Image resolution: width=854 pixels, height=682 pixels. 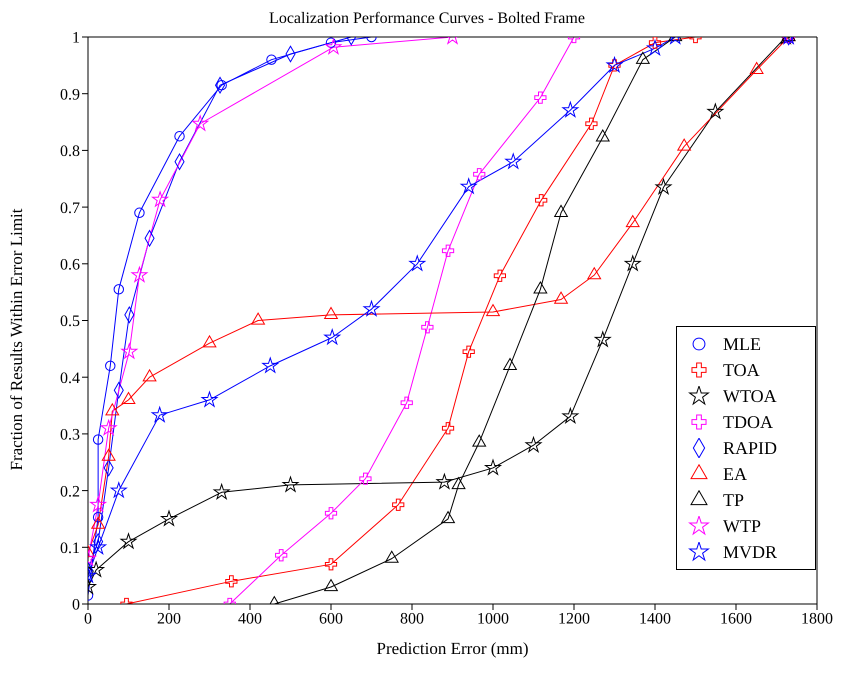 What do you see at coordinates (574, 619) in the screenshot?
I see `x-tick-label: 1200` at bounding box center [574, 619].